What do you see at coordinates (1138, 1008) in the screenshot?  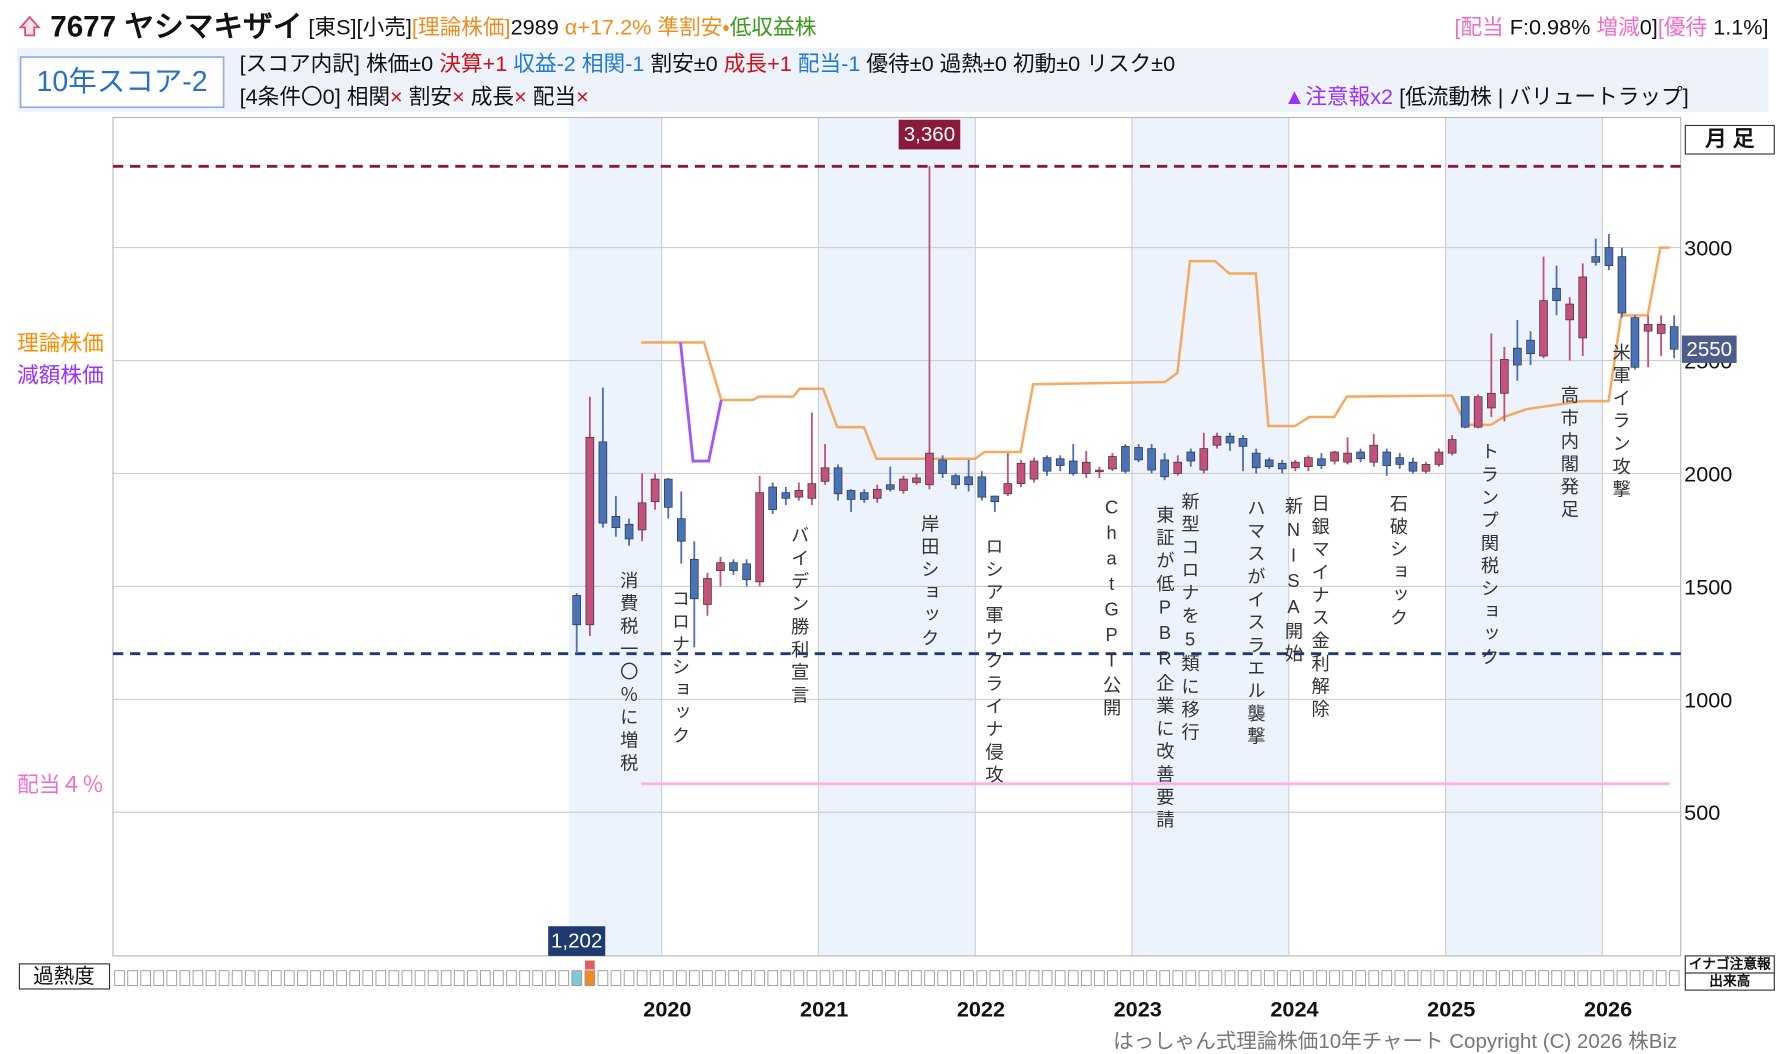 I see `x-tick-label: 2023` at bounding box center [1138, 1008].